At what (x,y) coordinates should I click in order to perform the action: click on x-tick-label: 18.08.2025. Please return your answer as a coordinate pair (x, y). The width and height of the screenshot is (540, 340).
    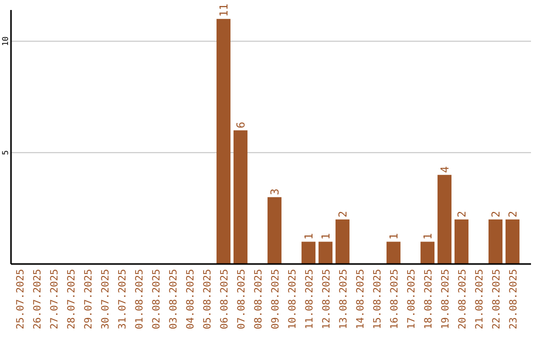
    Looking at the image, I should click on (429, 299).